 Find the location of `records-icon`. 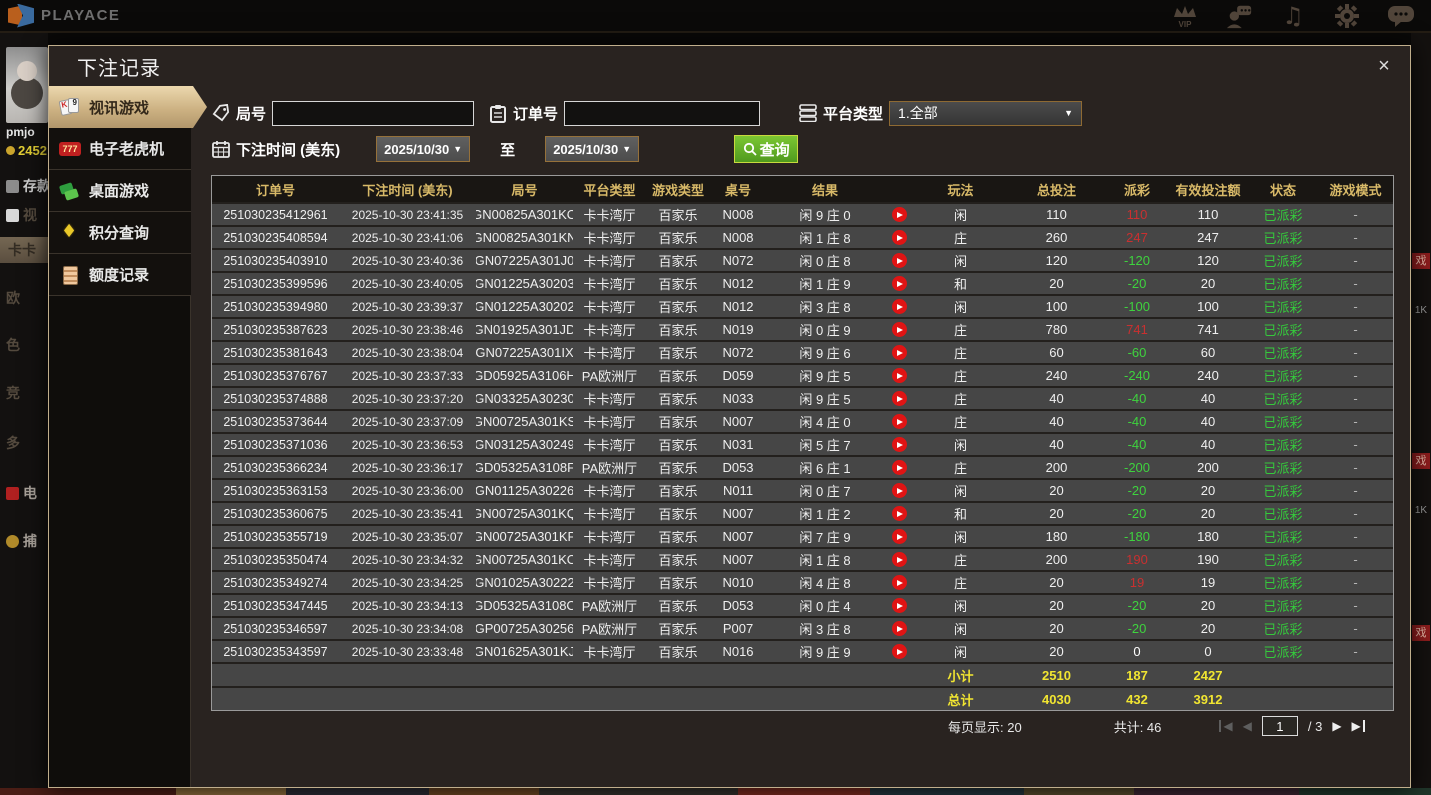

records-icon is located at coordinates (70, 275).